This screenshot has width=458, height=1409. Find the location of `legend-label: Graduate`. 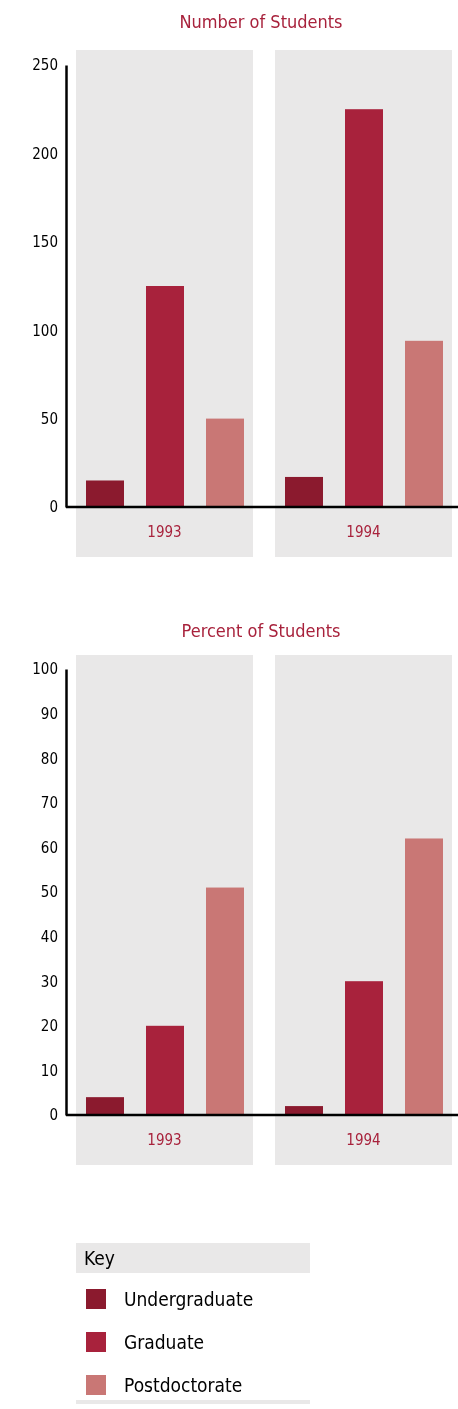

legend-label: Graduate is located at coordinates (164, 1342).